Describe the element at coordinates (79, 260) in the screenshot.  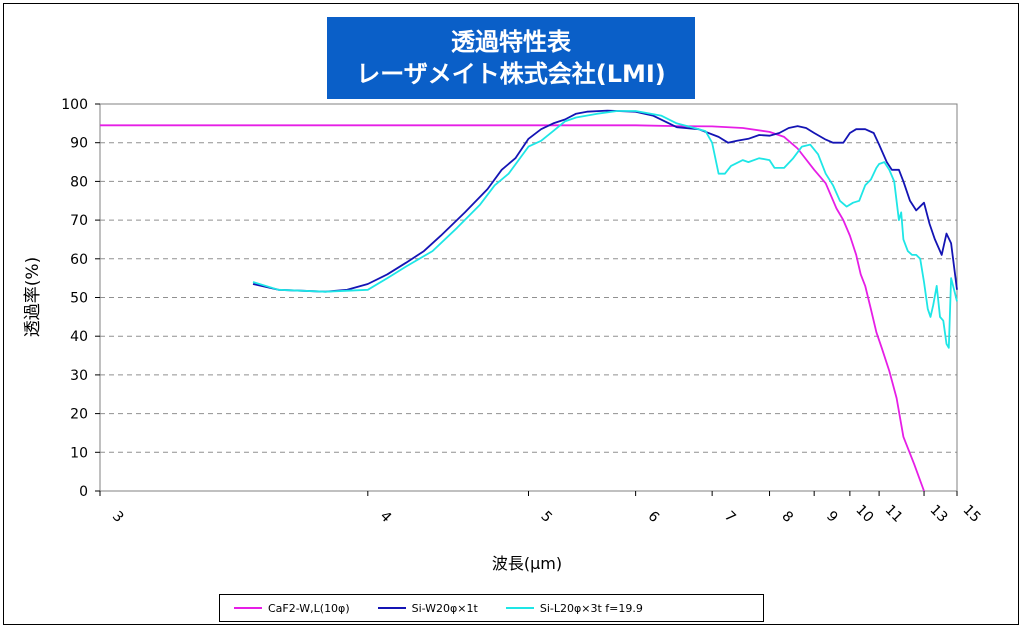
I see `y-tick-label-60: 60` at that location.